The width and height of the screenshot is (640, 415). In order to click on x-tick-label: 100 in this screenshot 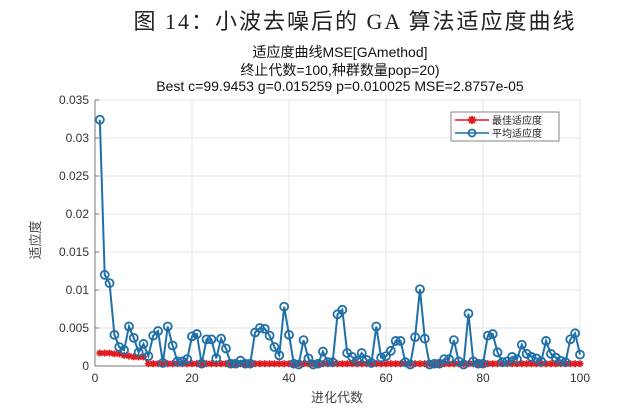, I will do `click(580, 378)`.